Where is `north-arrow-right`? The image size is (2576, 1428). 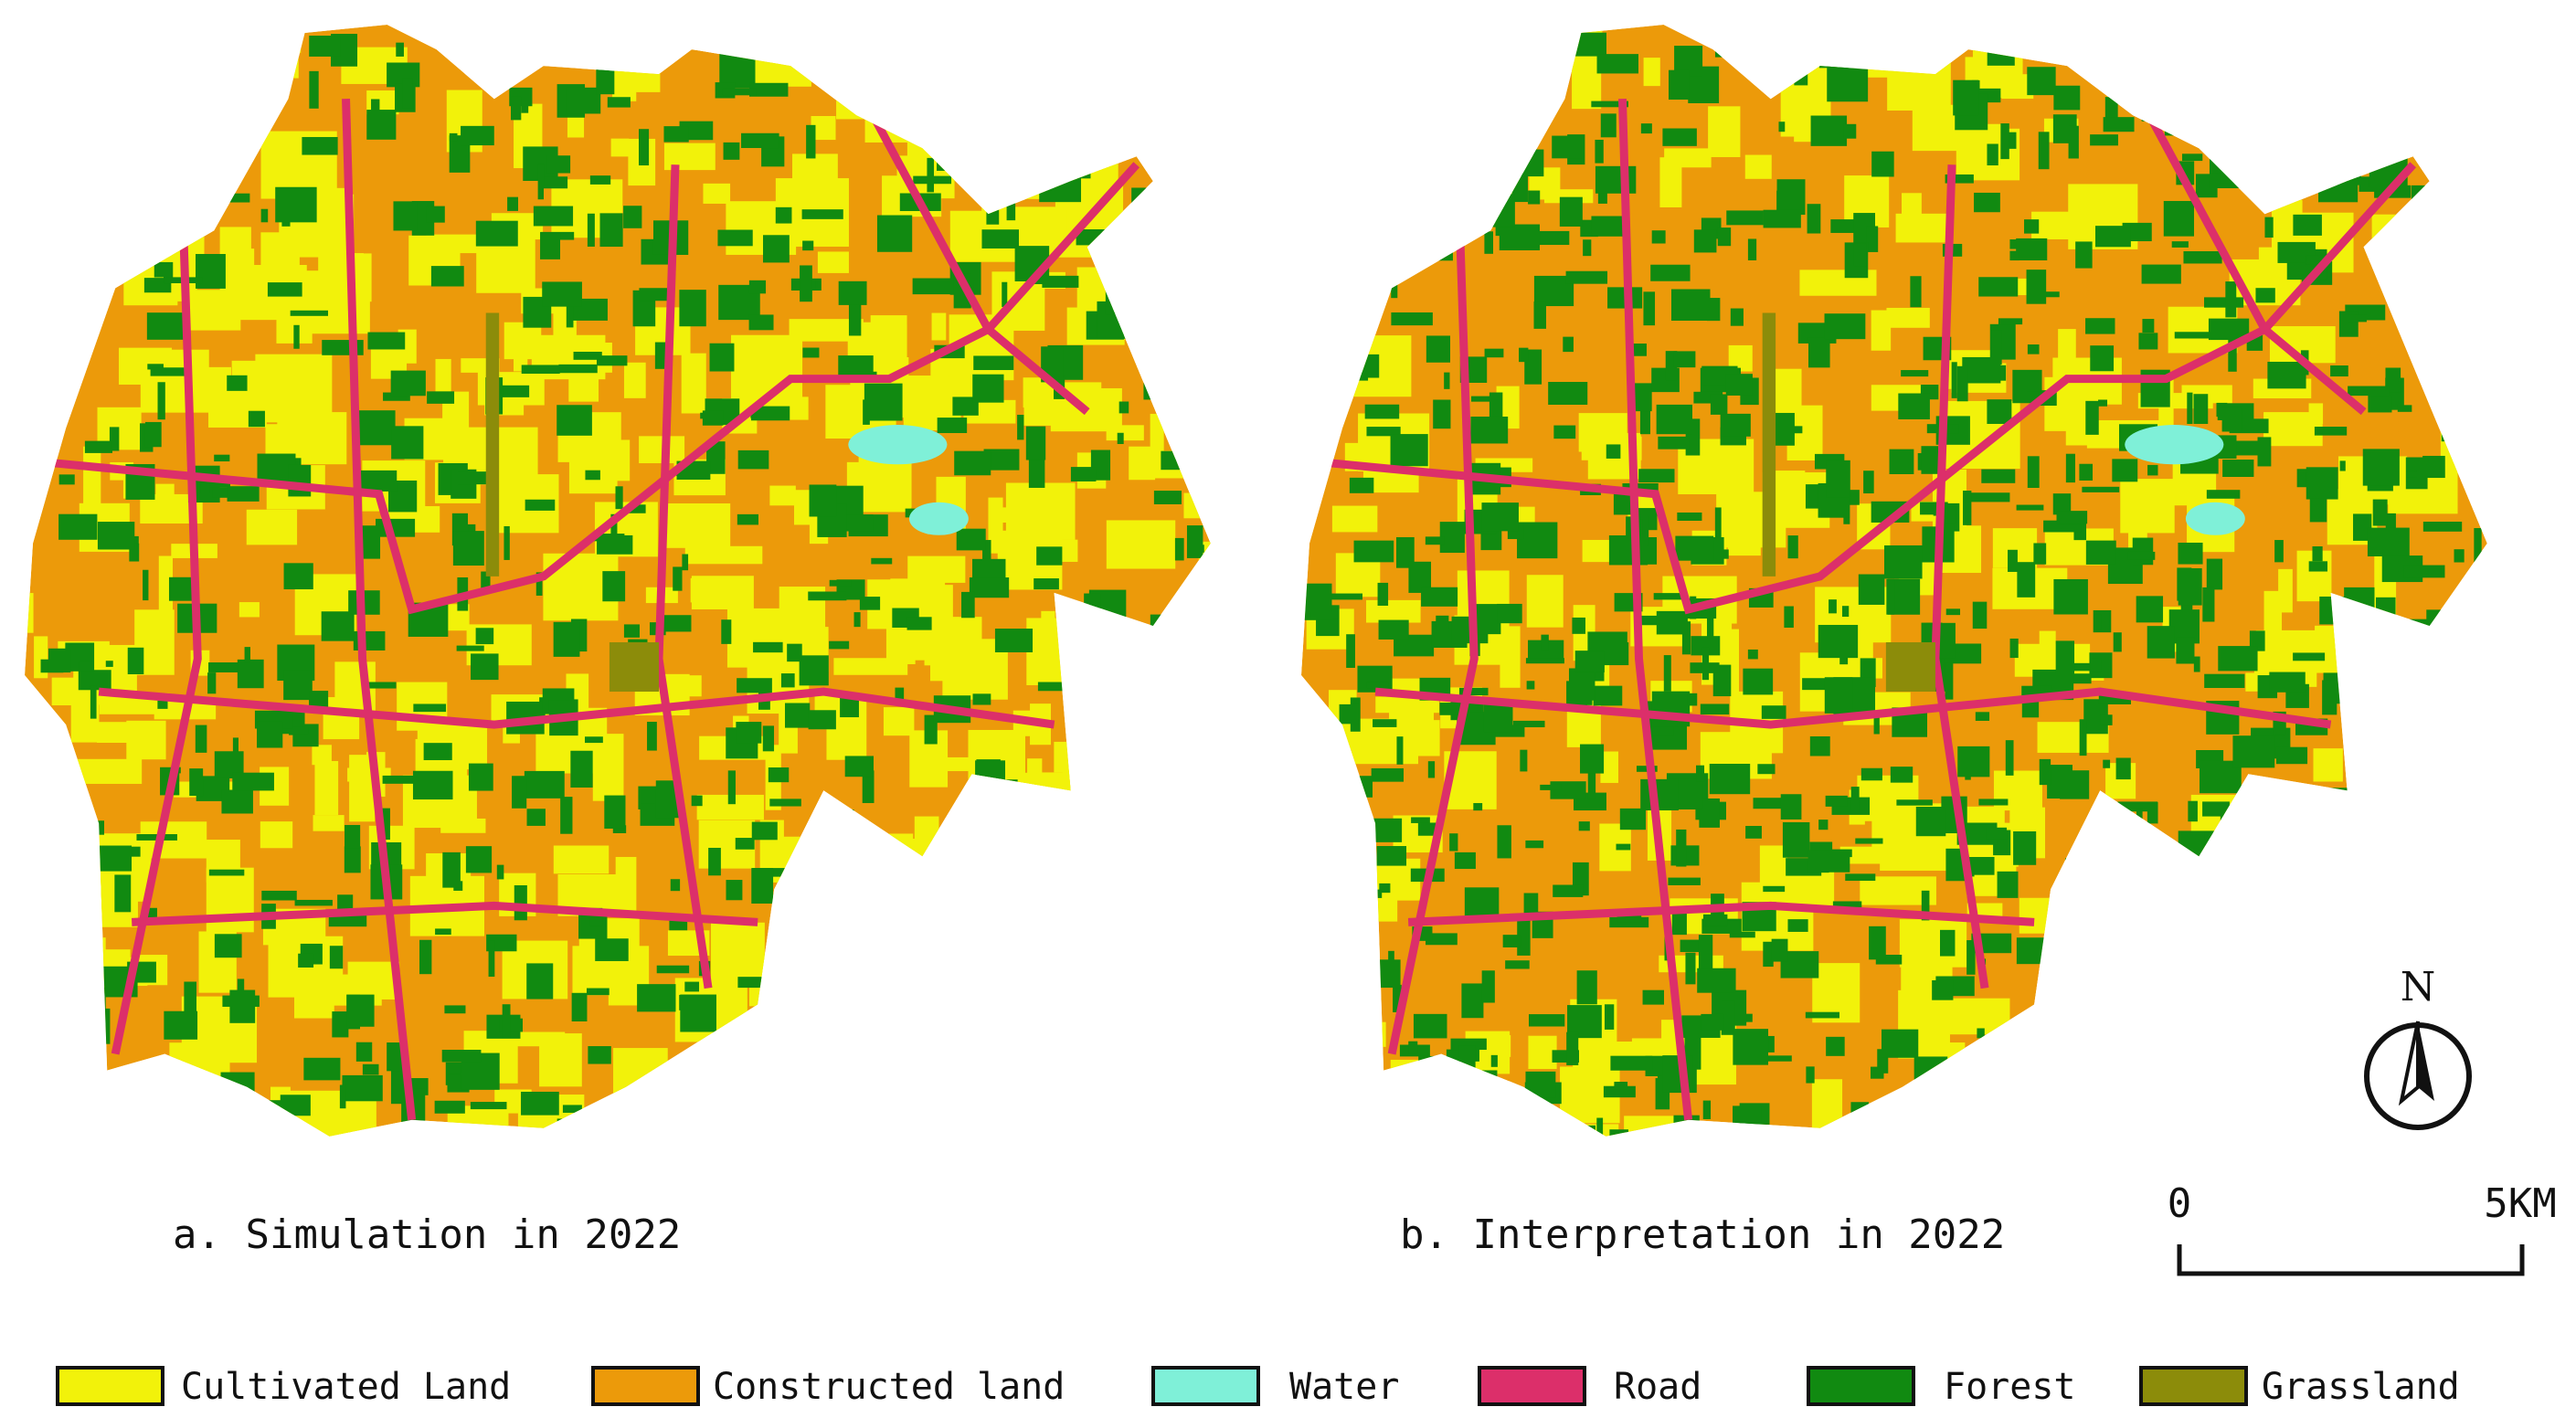 north-arrow-right is located at coordinates (2426, 1061).